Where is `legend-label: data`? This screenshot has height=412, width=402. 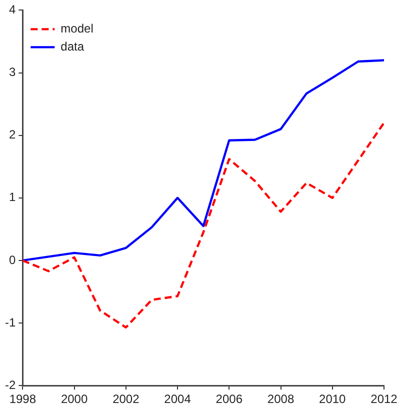 legend-label: data is located at coordinates (72, 47).